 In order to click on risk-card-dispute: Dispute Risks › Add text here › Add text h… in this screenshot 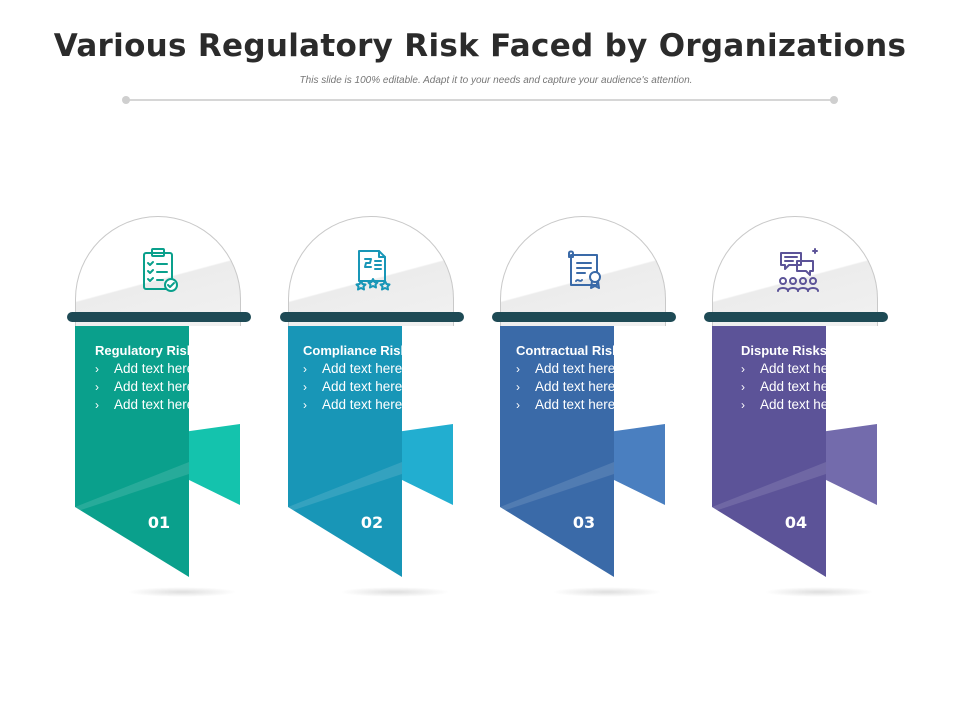, I will do `click(796, 409)`.